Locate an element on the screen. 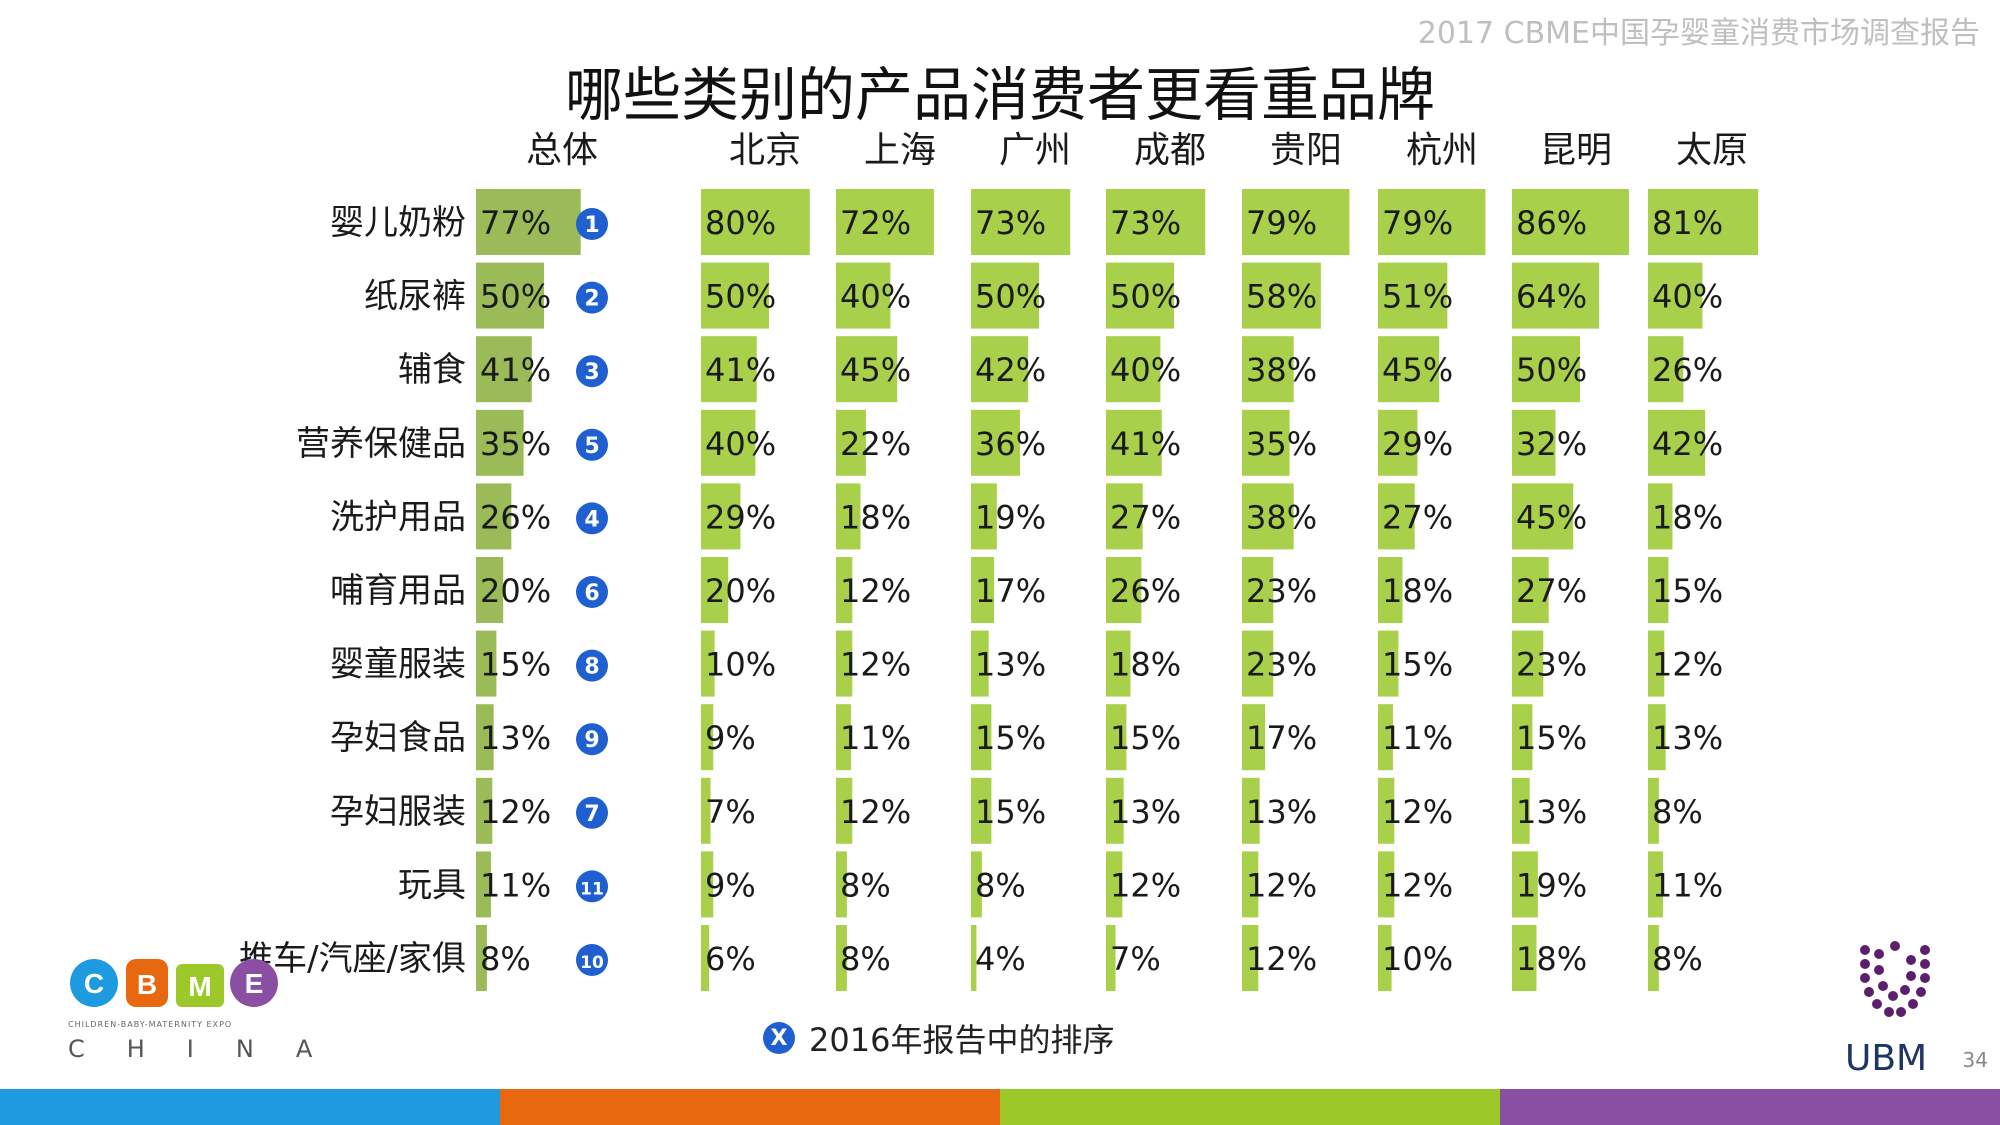  cbme-letter-m: M is located at coordinates (199, 986).